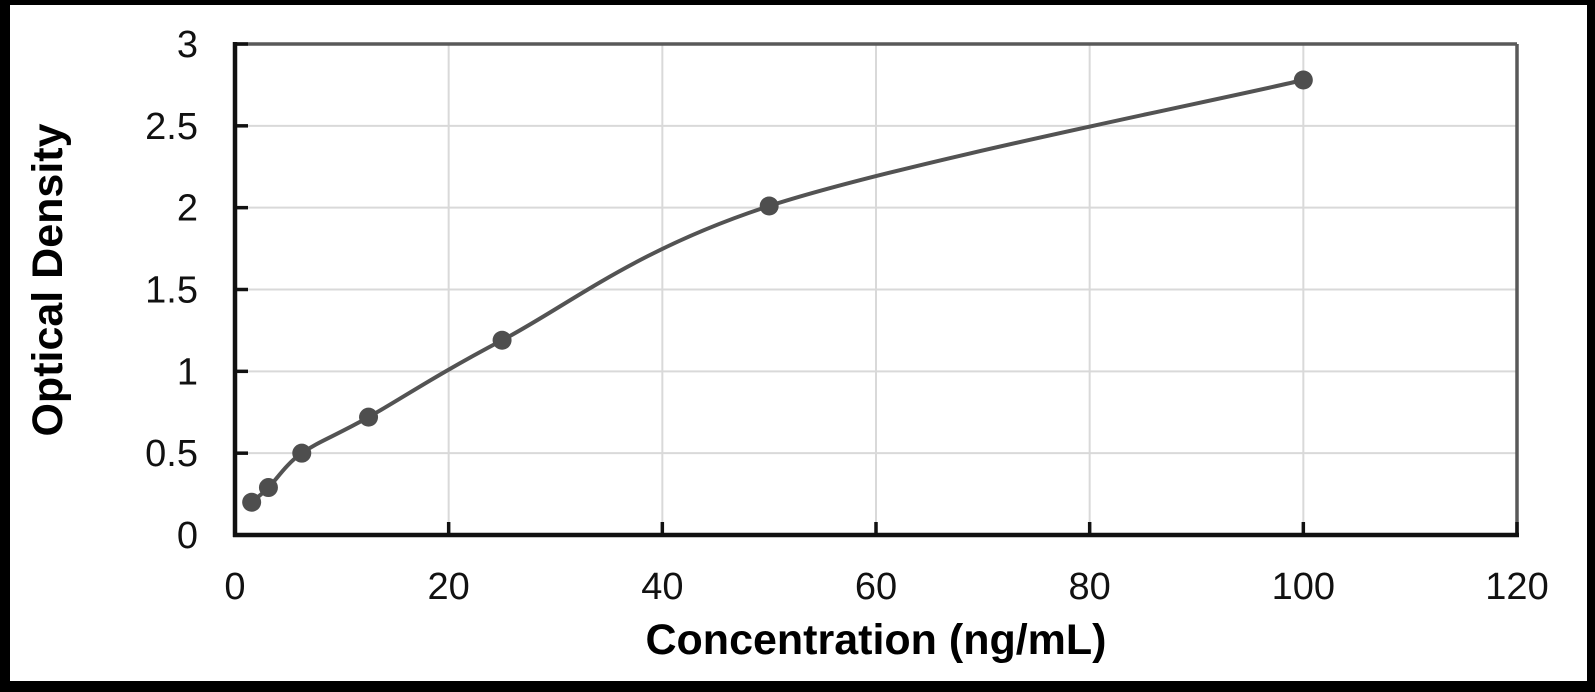  What do you see at coordinates (1090, 587) in the screenshot?
I see `x-tick-label: 80` at bounding box center [1090, 587].